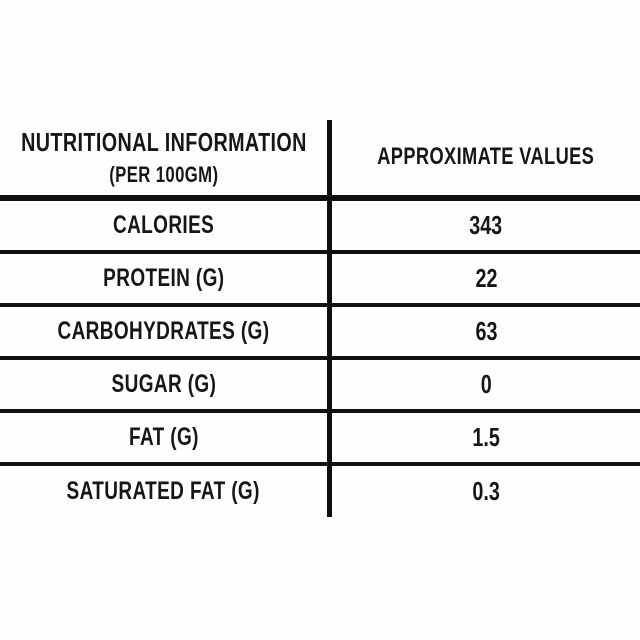  I want to click on row-label: SUGAR (G), so click(163, 383).